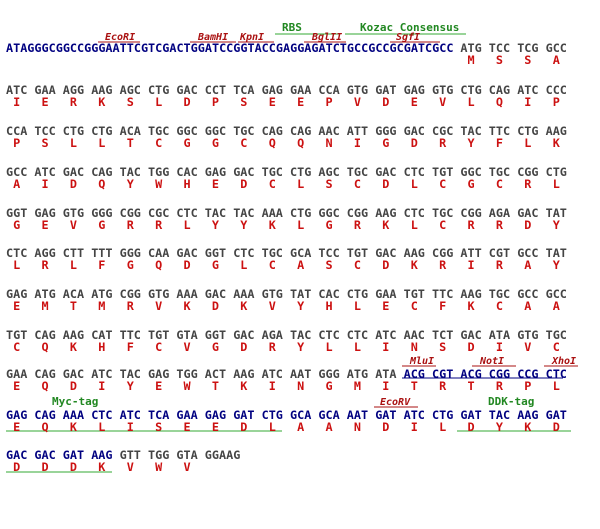 This screenshot has width=600, height=529. What do you see at coordinates (186, 172) in the screenshot?
I see `codon: CAC` at bounding box center [186, 172].